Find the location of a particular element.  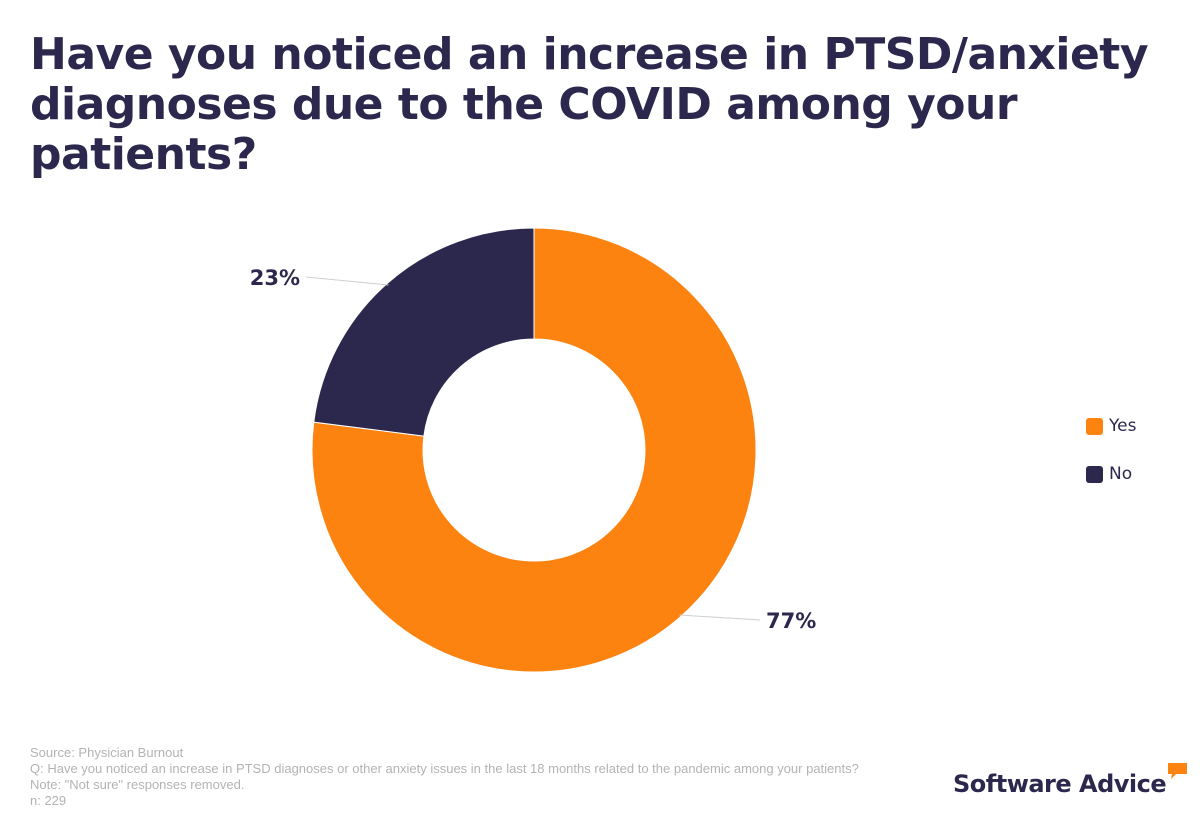

logo-text: Software Advice is located at coordinates (1060, 784).